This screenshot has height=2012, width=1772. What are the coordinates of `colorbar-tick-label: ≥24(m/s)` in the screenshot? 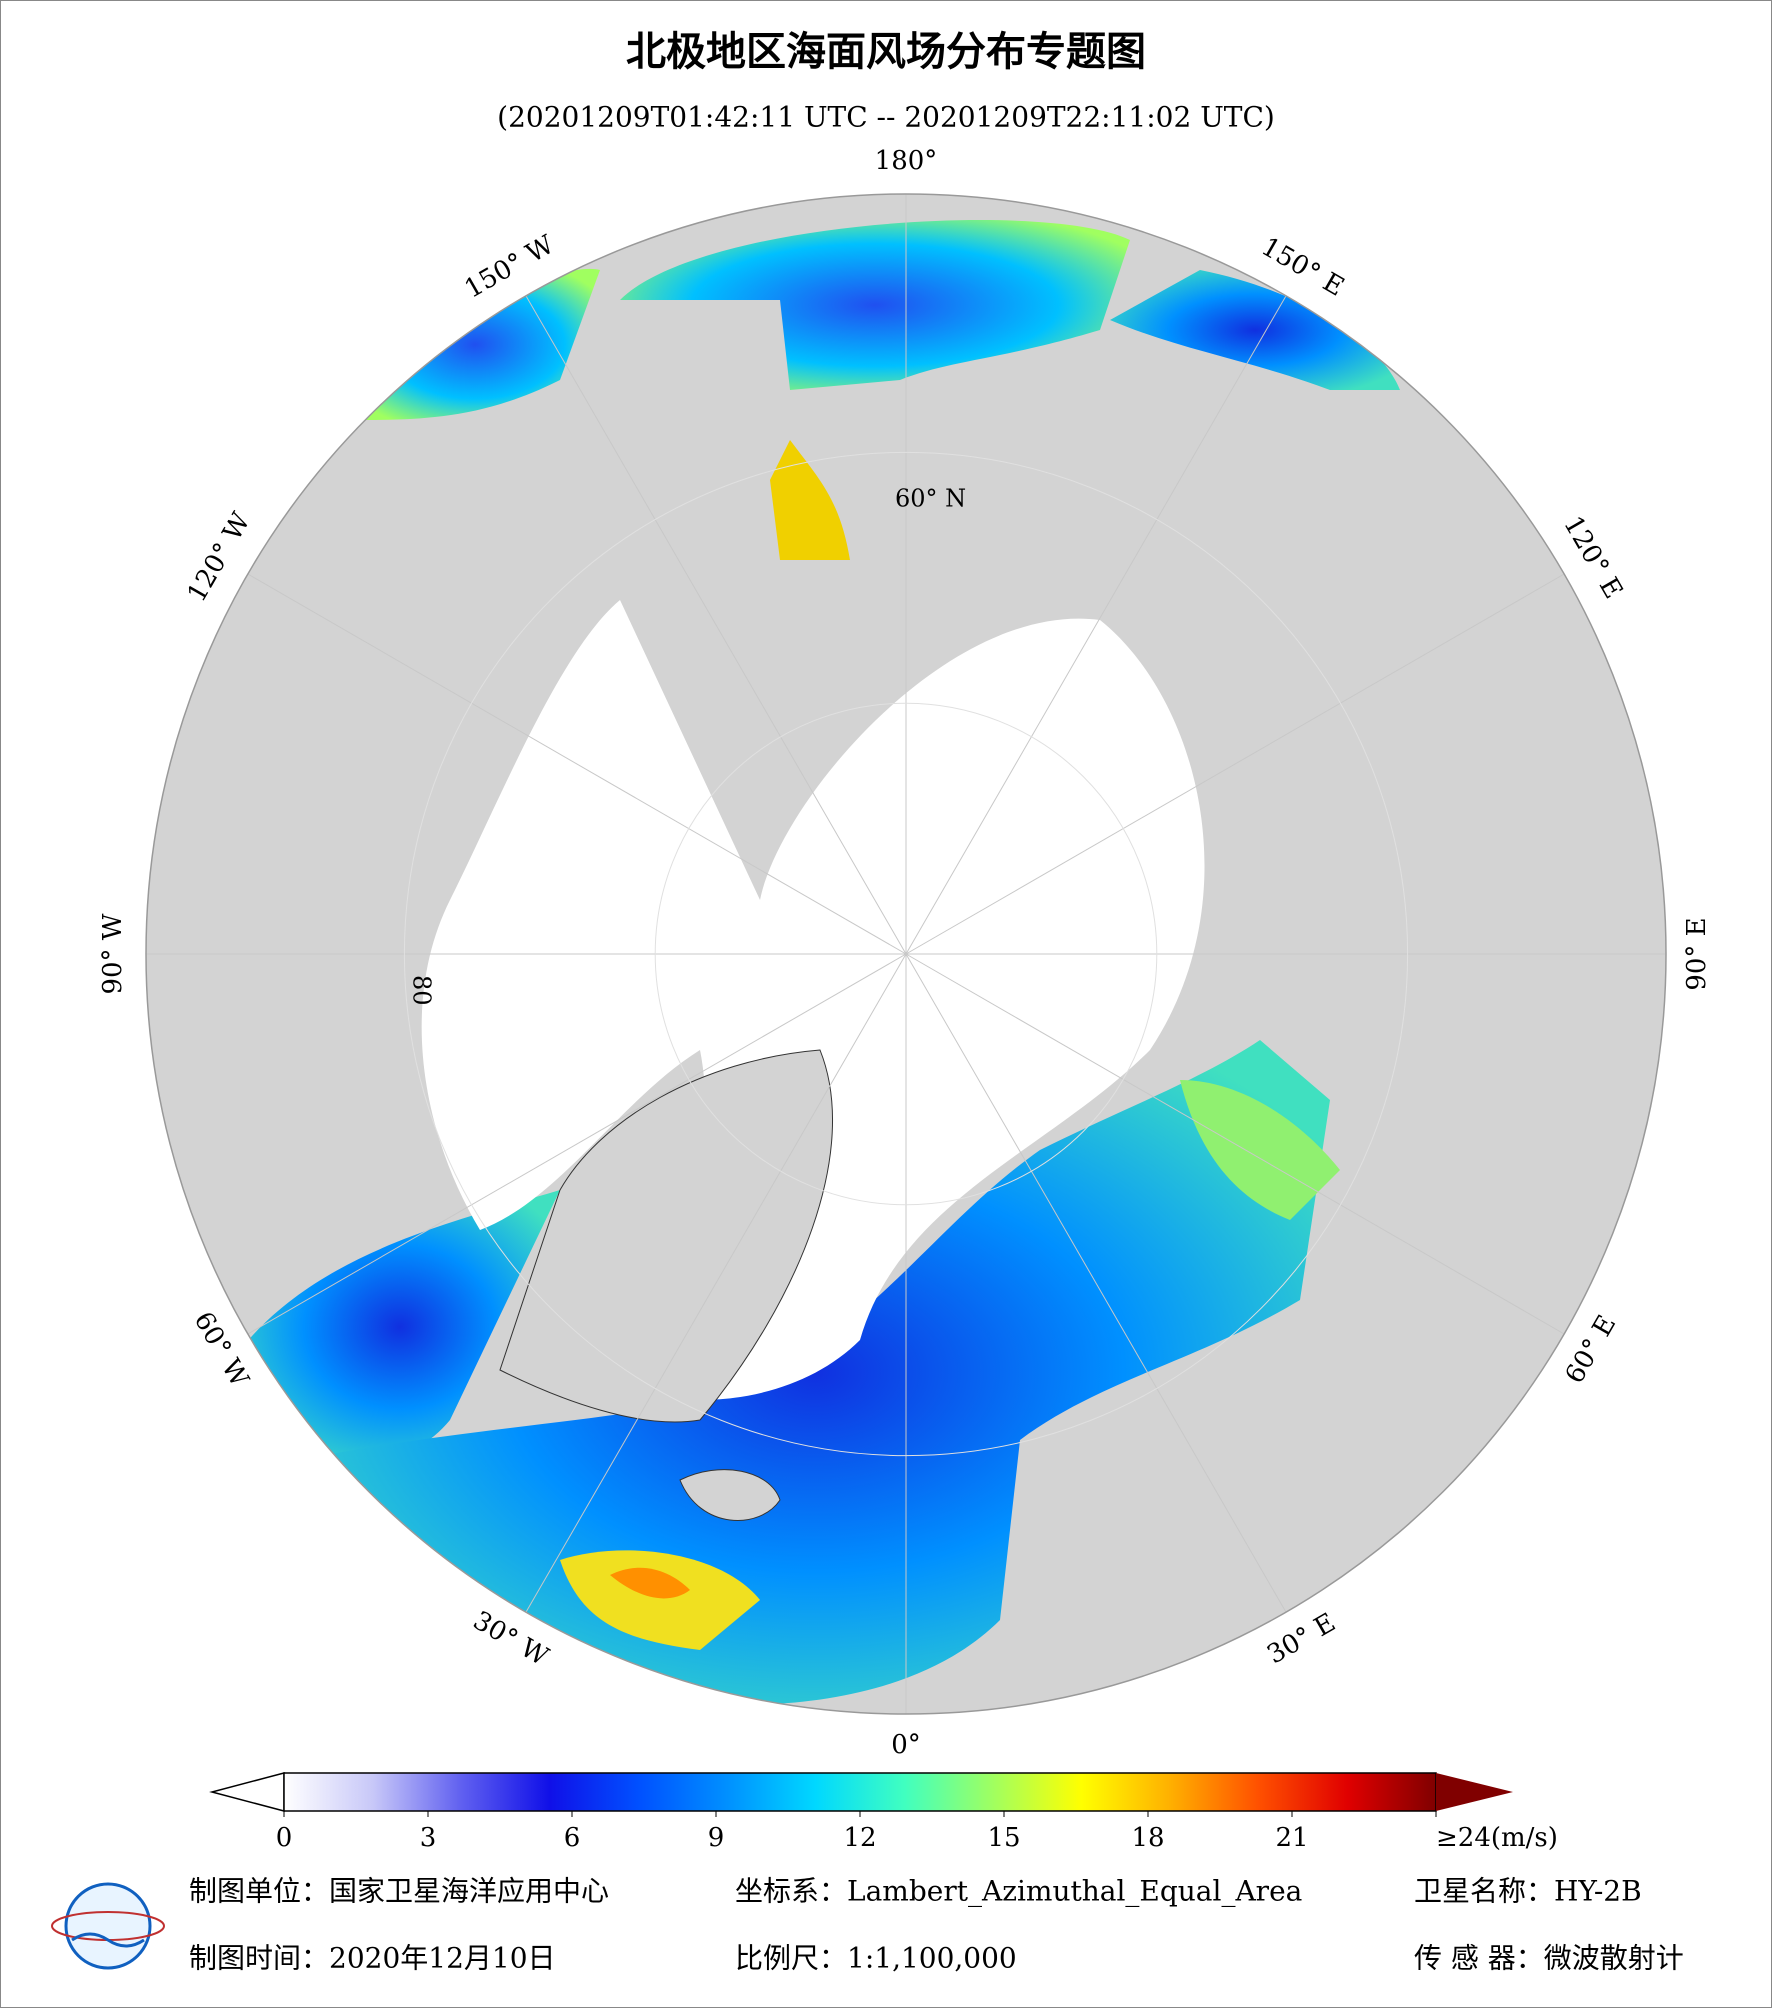 It's located at (1497, 1838).